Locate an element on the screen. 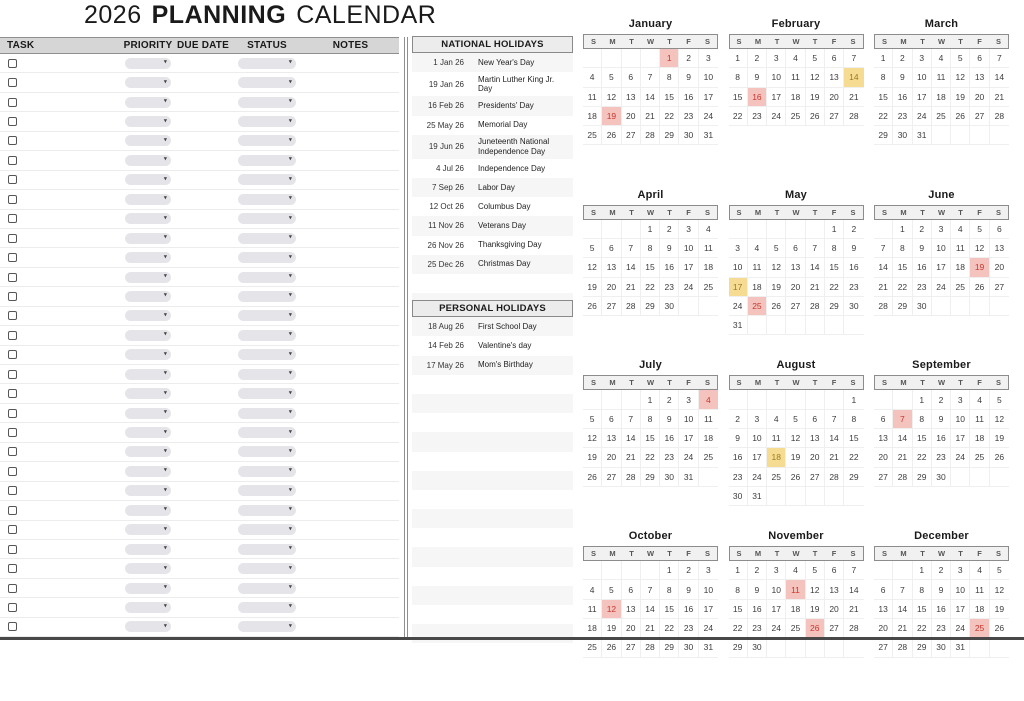  holiday-name-cell: Veterans Day is located at coordinates (502, 226).